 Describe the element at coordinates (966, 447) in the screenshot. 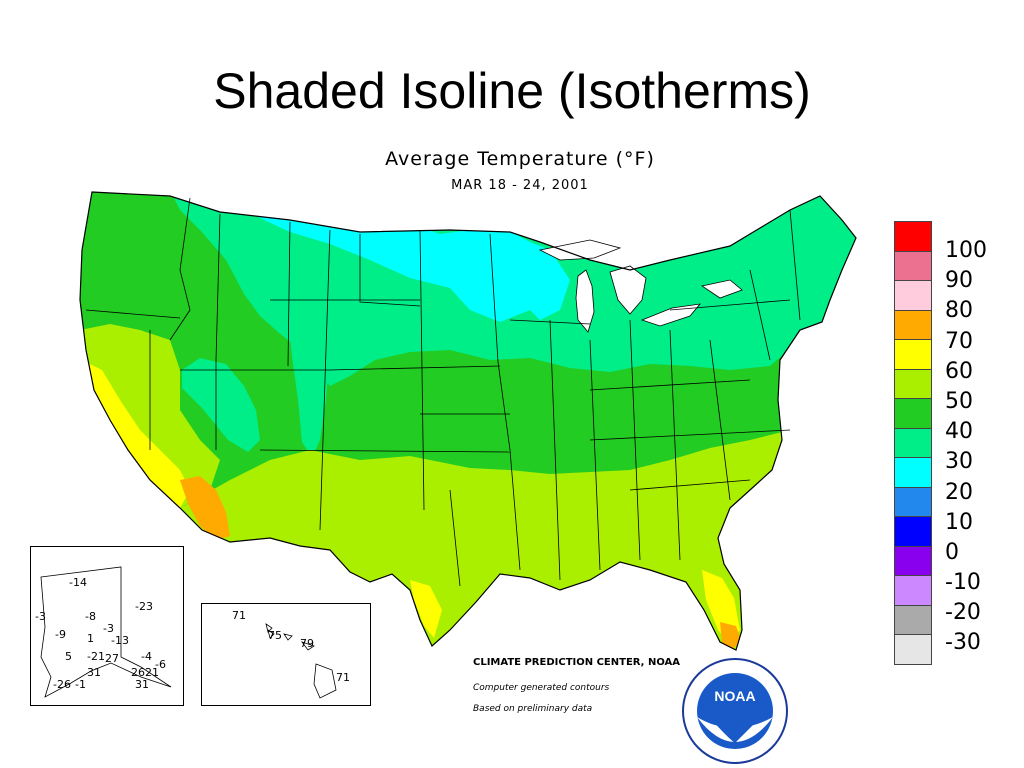

I see `legend-labels: 100 90 80 70 60 50 40 30 20 10 0 -10 -20 -30` at that location.